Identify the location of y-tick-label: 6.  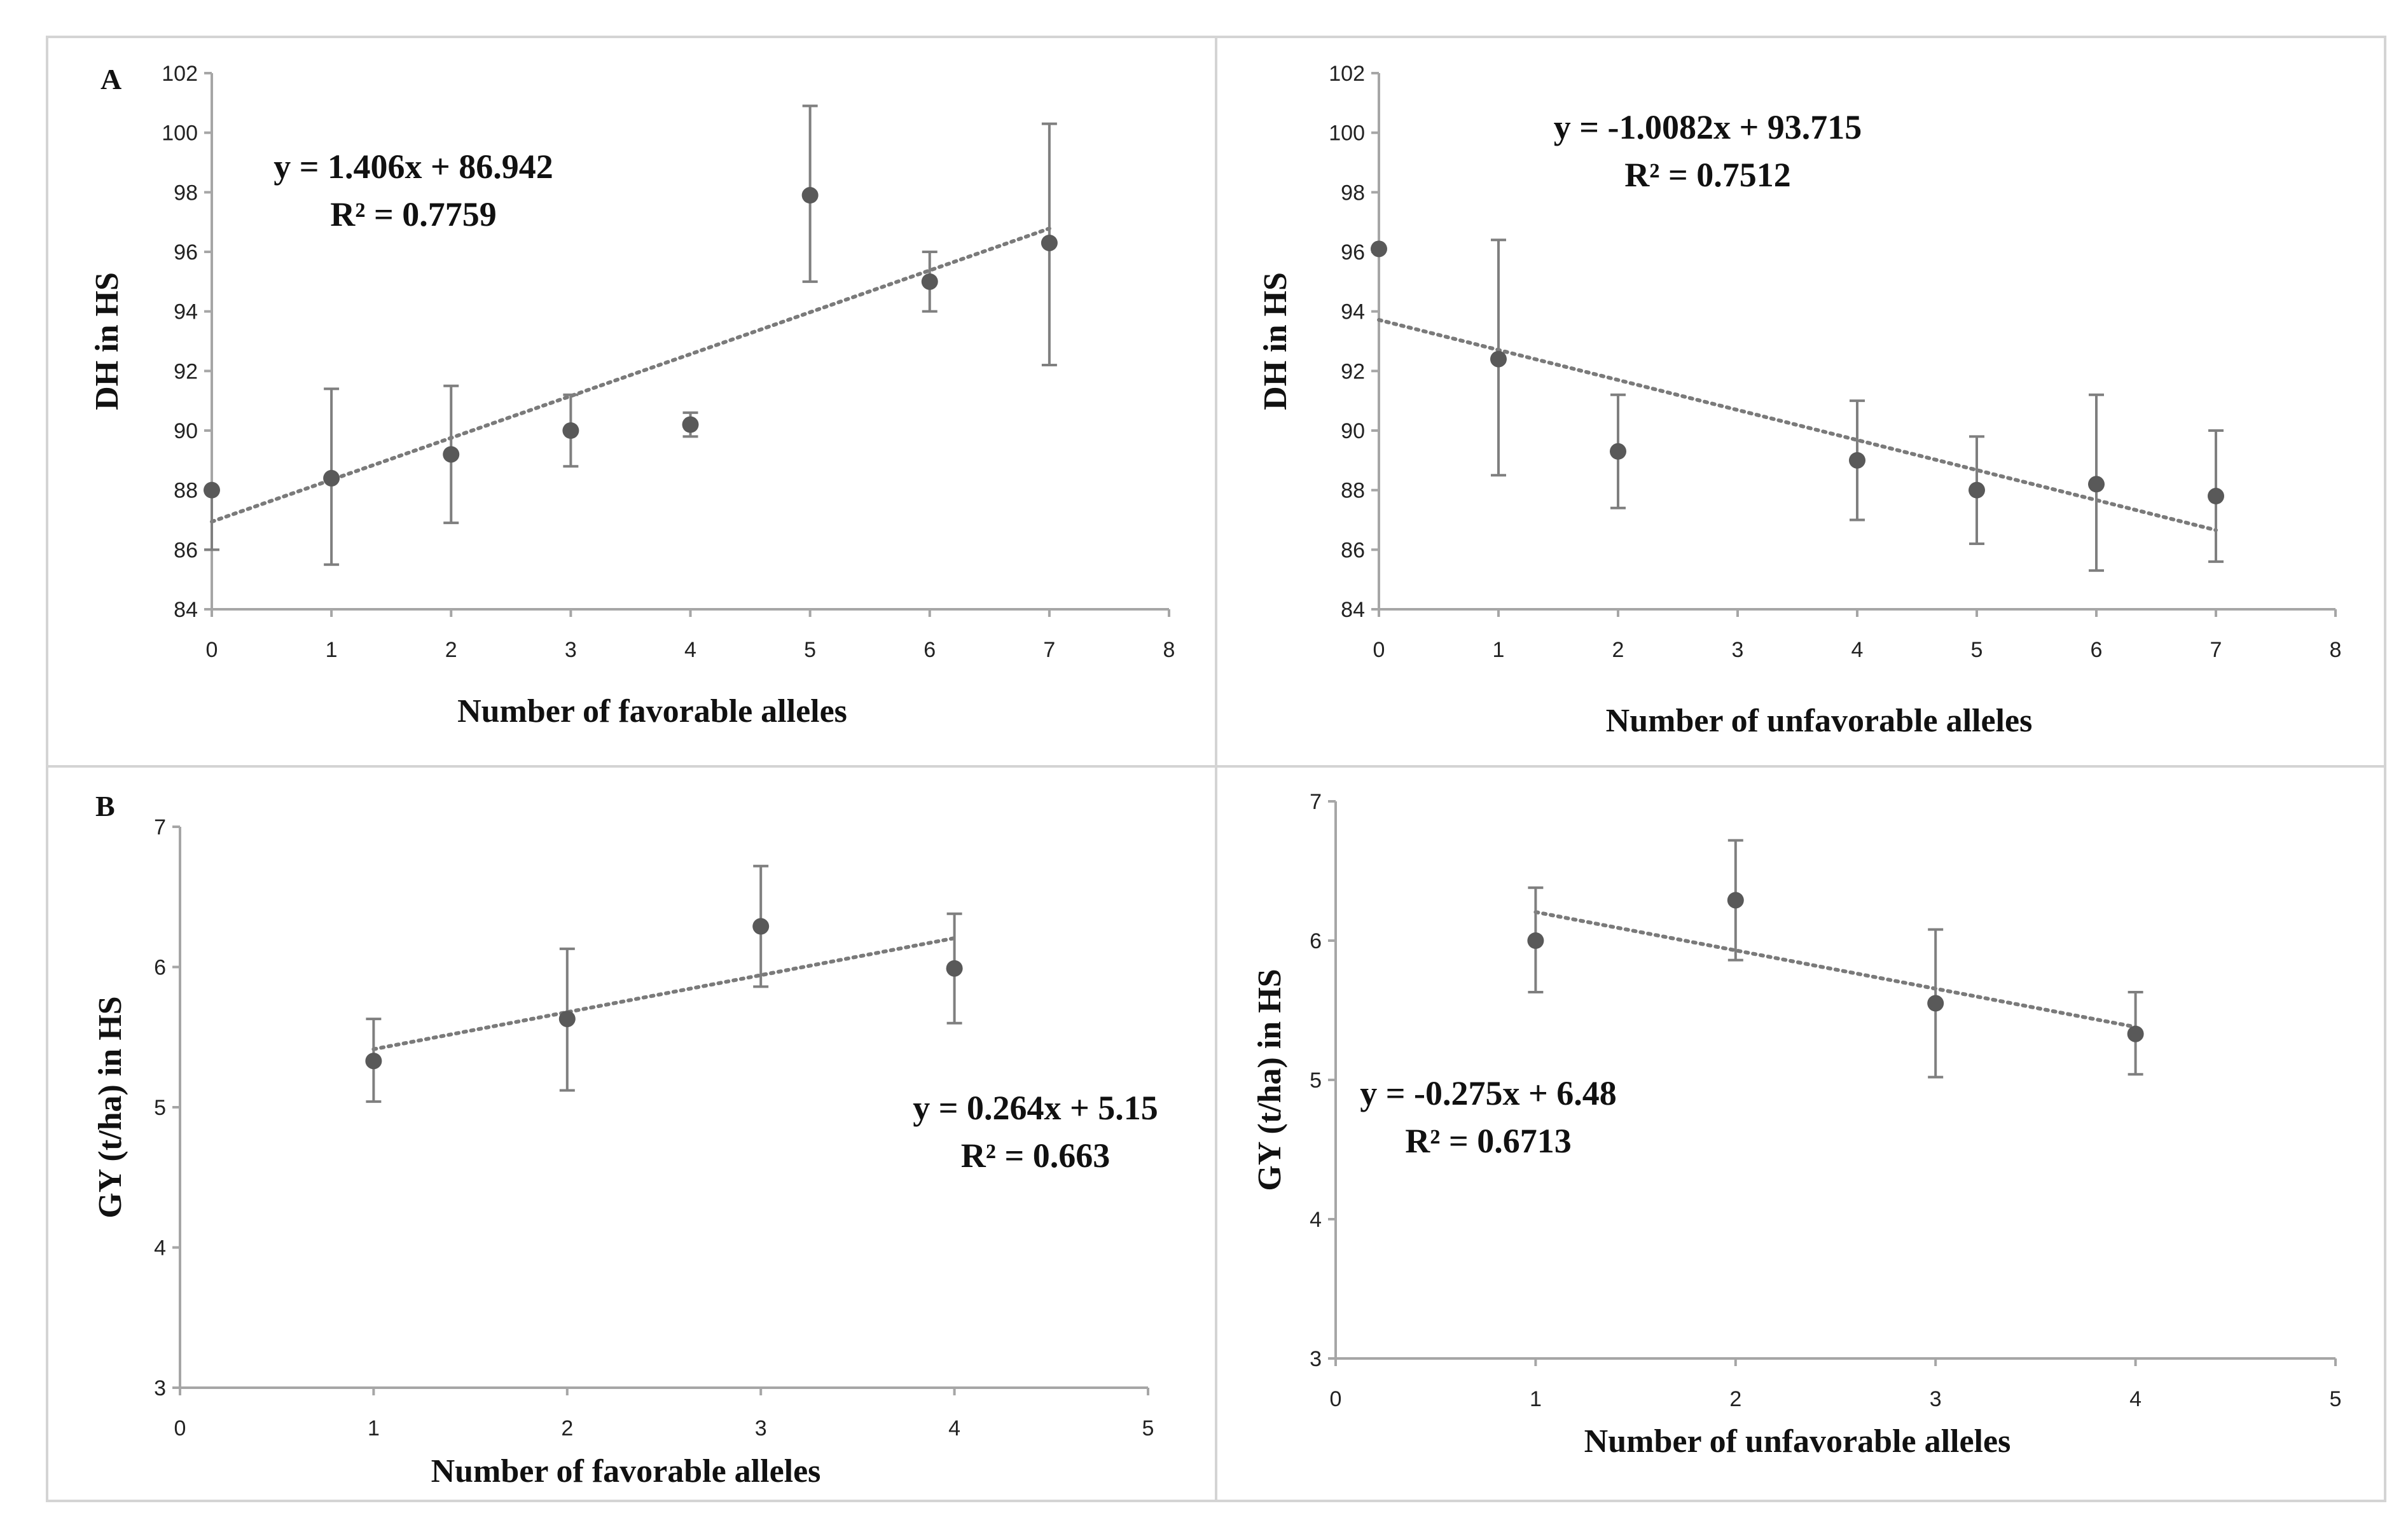
(1316, 941).